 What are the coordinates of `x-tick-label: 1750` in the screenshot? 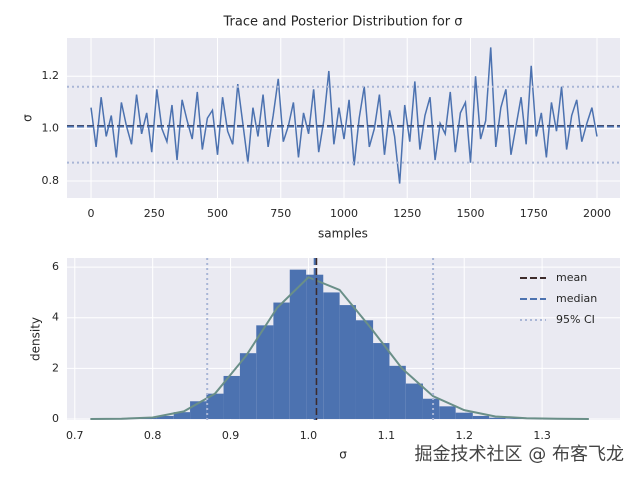 It's located at (534, 213).